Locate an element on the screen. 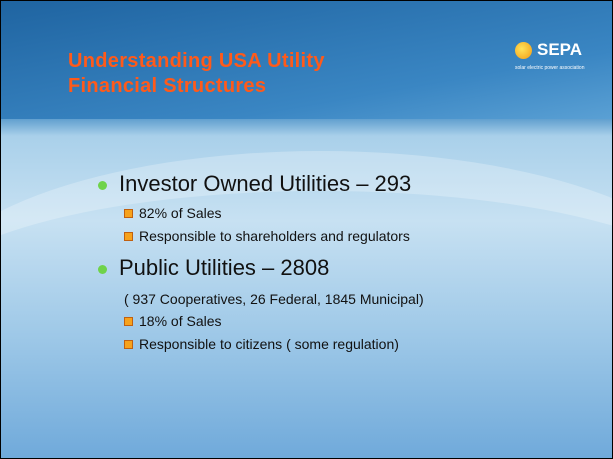 The image size is (613, 459). logo-tagline: solar electric power association is located at coordinates (550, 68).